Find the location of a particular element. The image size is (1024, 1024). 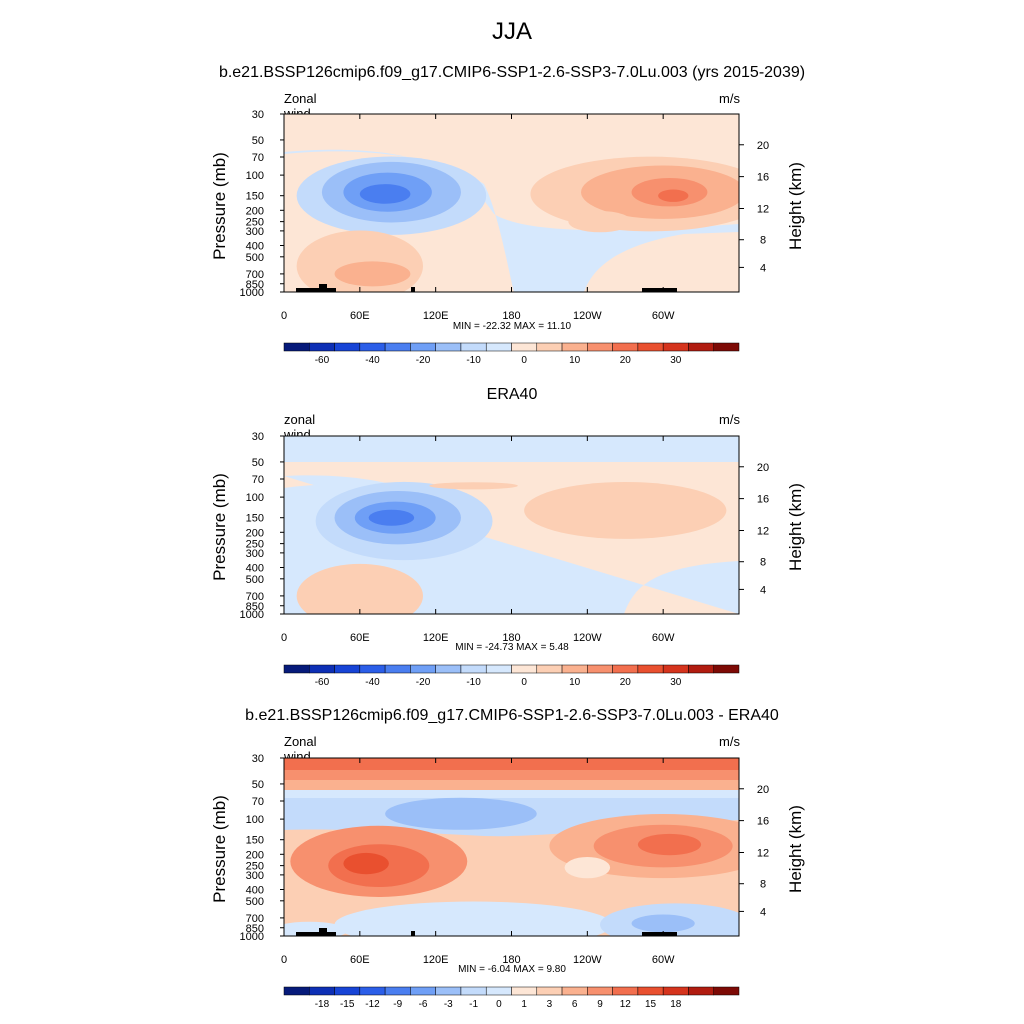

topo-peak is located at coordinates (323, 932).